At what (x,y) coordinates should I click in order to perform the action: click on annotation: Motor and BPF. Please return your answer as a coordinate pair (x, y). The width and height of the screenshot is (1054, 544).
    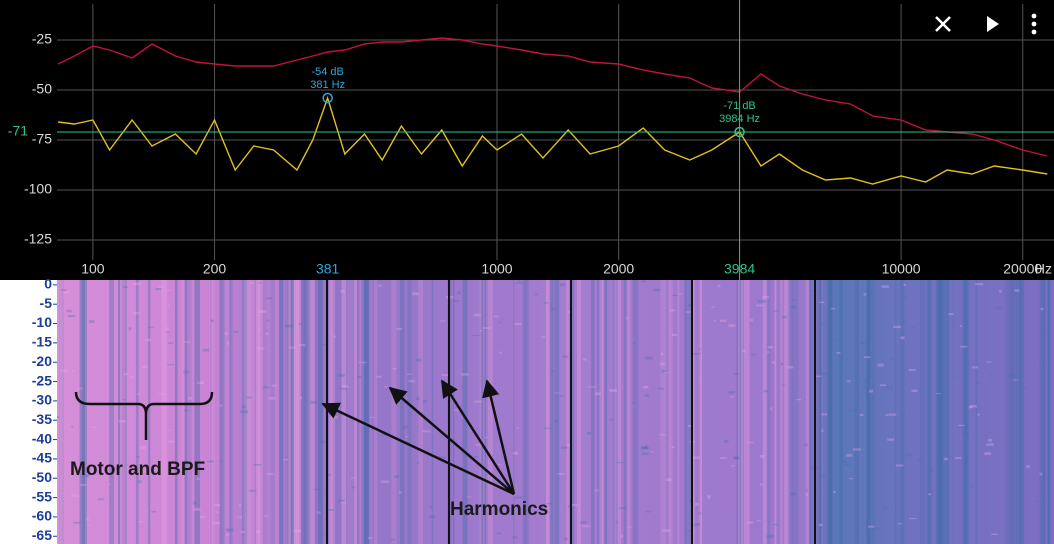
    Looking at the image, I should click on (137, 469).